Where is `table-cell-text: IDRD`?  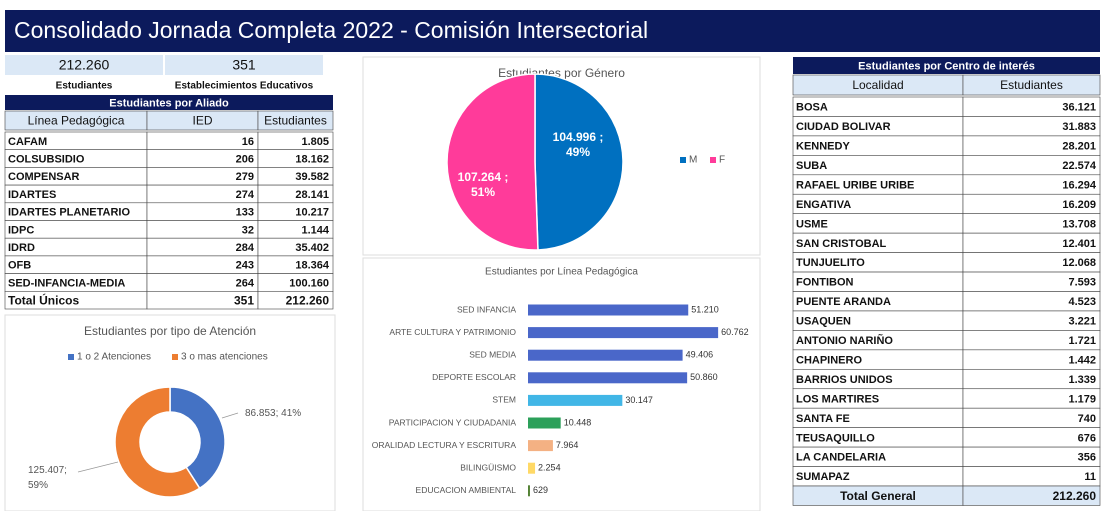 table-cell-text: IDRD is located at coordinates (21, 248).